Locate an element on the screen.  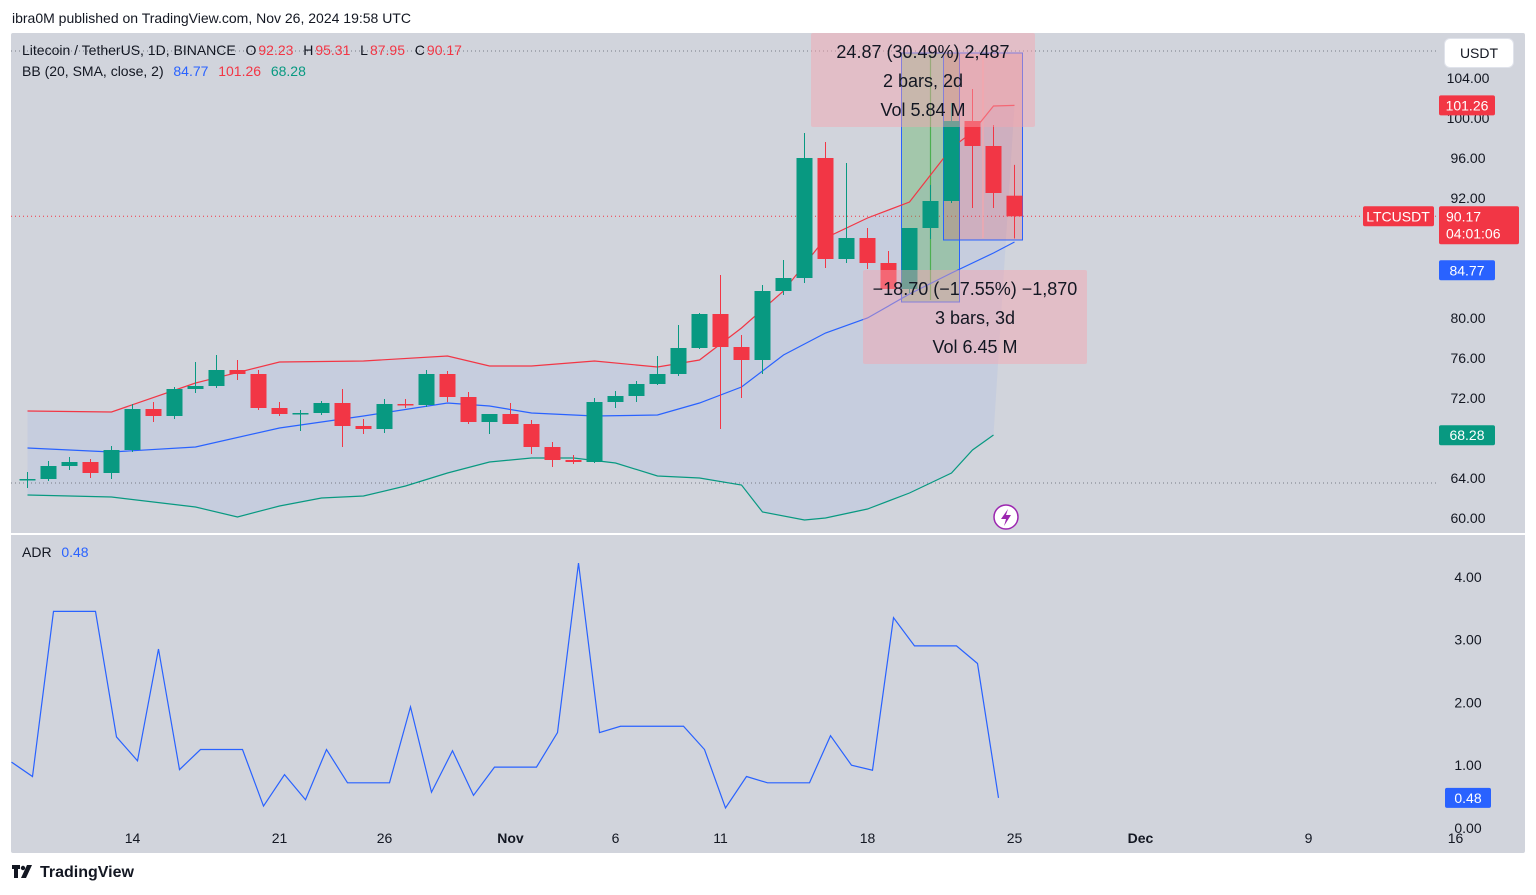
x-tick-label: 11 is located at coordinates (720, 838).